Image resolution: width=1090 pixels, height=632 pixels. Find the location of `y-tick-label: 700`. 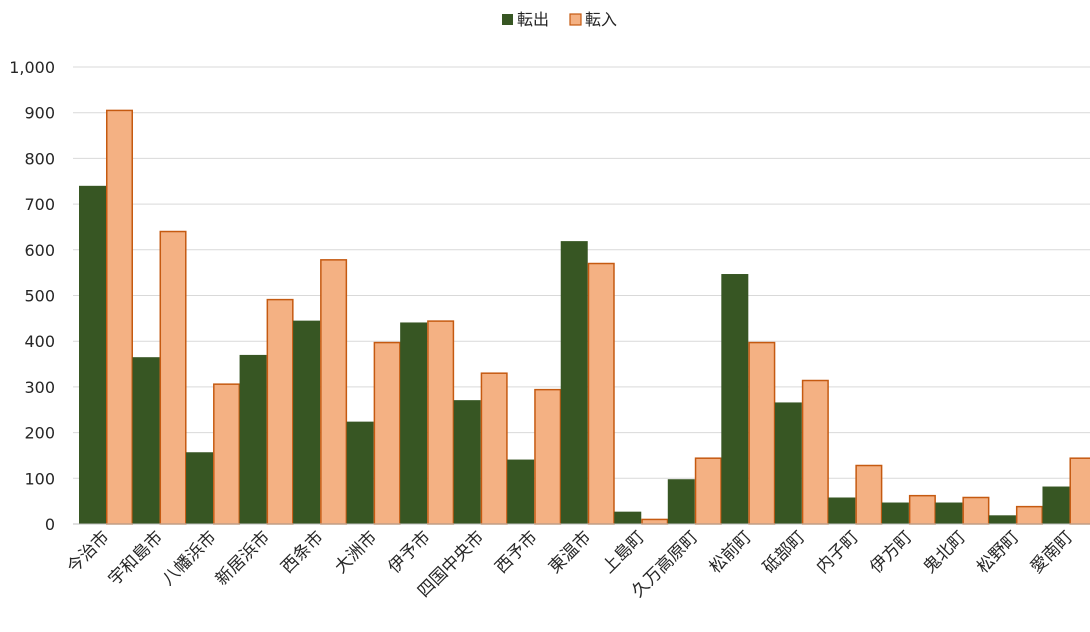

y-tick-label: 700 is located at coordinates (39, 204).